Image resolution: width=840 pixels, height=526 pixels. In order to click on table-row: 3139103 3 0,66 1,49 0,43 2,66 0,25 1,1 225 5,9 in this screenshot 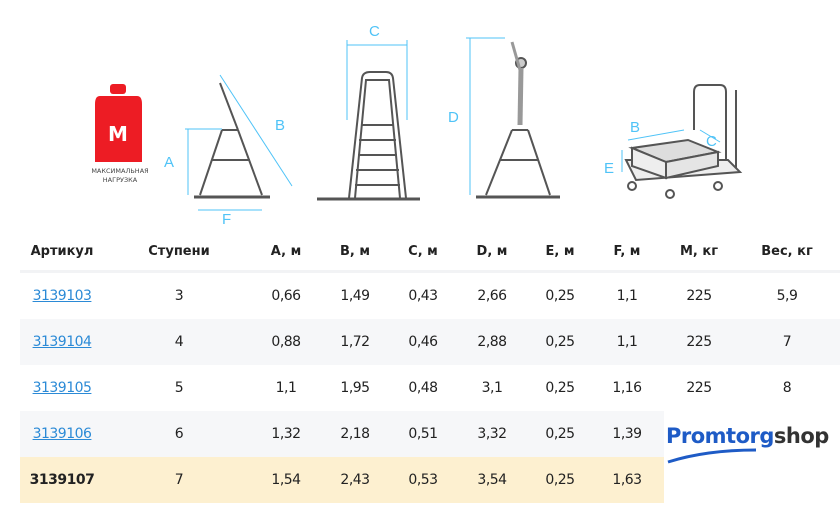, I will do `click(430, 296)`.